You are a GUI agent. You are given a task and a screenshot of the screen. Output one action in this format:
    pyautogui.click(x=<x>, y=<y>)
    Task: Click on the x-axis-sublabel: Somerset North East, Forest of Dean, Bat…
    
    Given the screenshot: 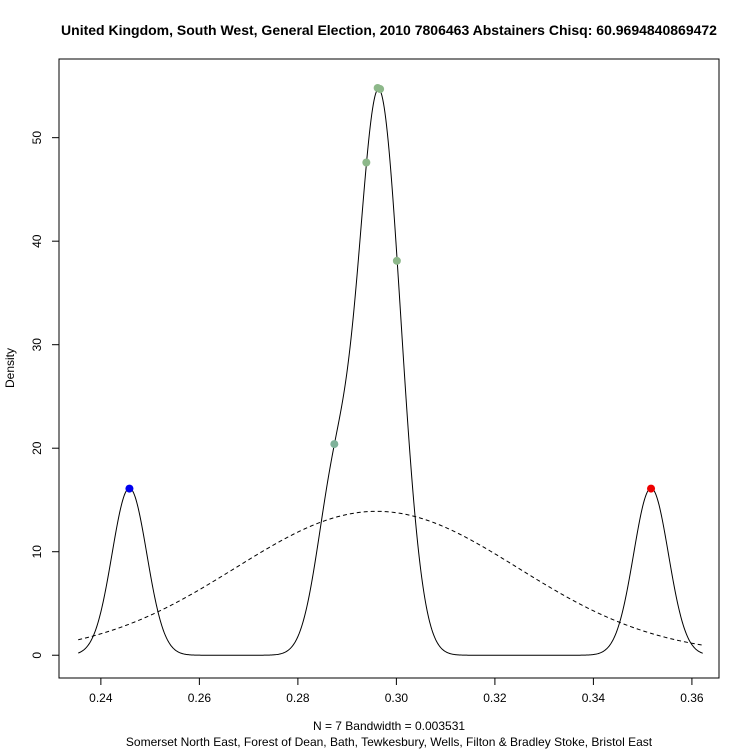 What is the action you would take?
    pyautogui.click(x=389, y=742)
    